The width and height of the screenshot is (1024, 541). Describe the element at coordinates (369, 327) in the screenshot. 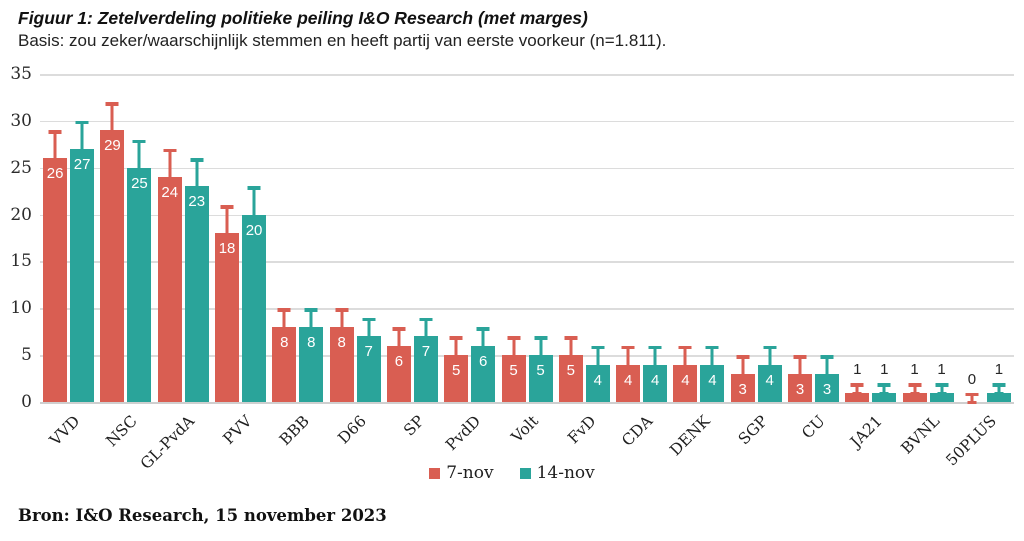

I see `error-bar-14-nov-D66` at that location.